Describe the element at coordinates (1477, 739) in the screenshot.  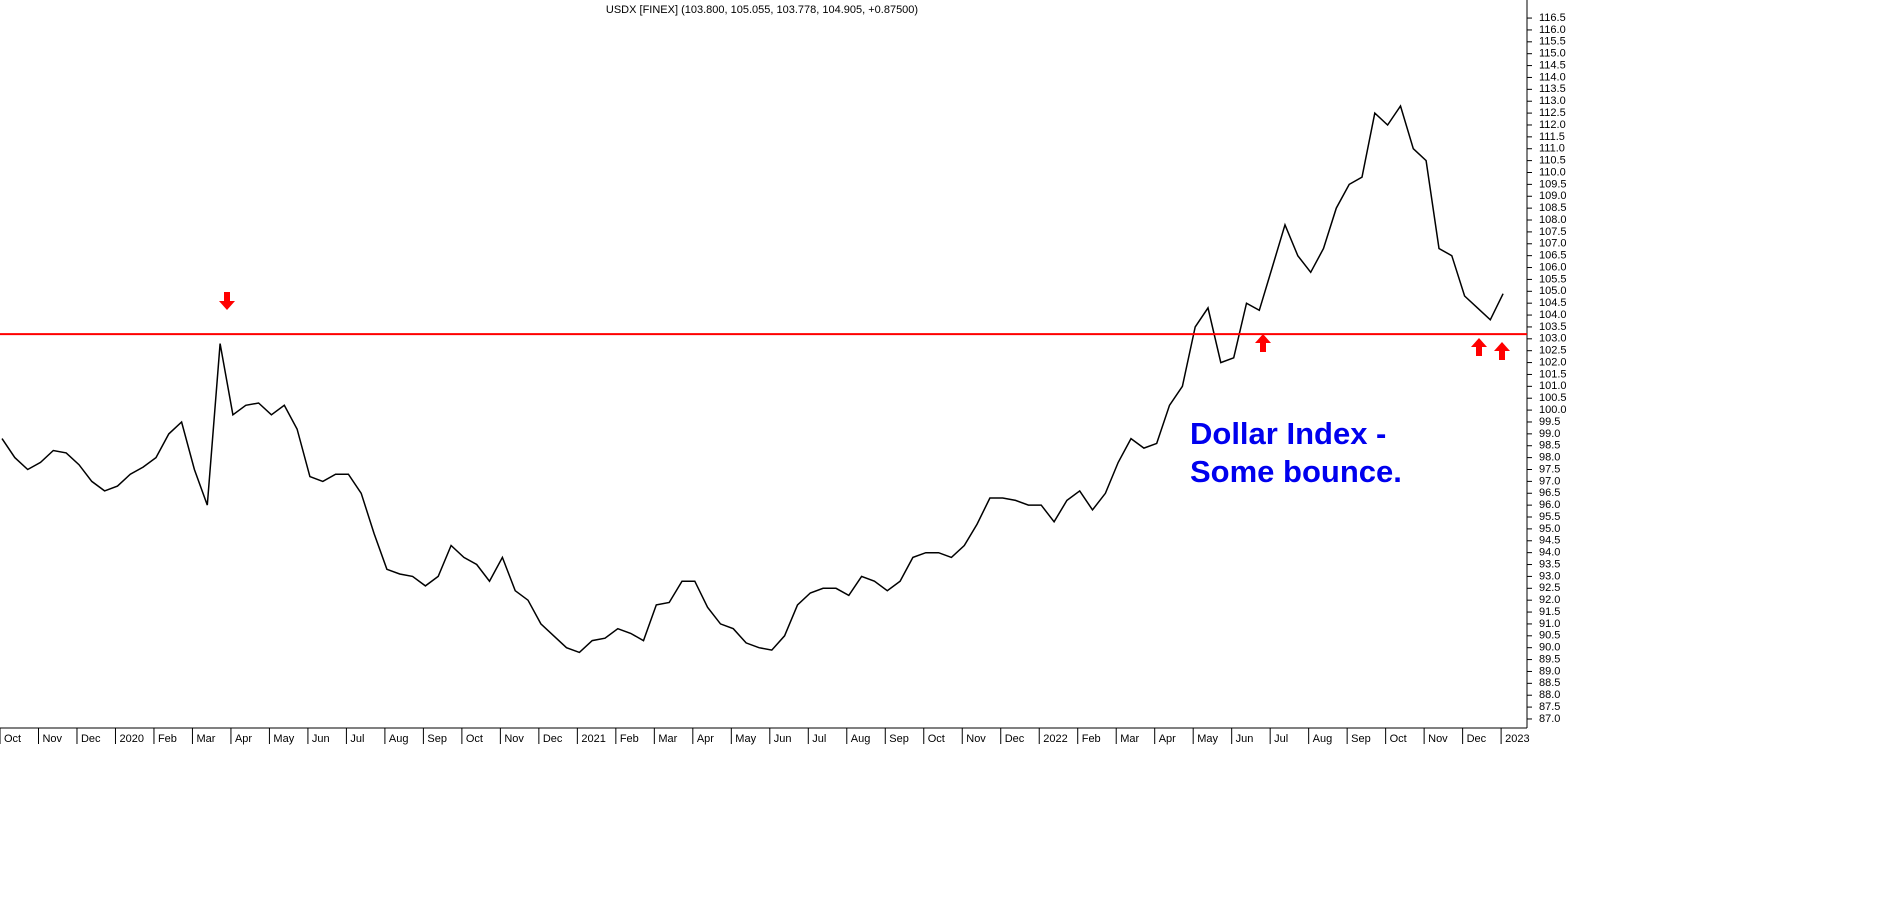
I see `x-tick-label: Dec` at that location.